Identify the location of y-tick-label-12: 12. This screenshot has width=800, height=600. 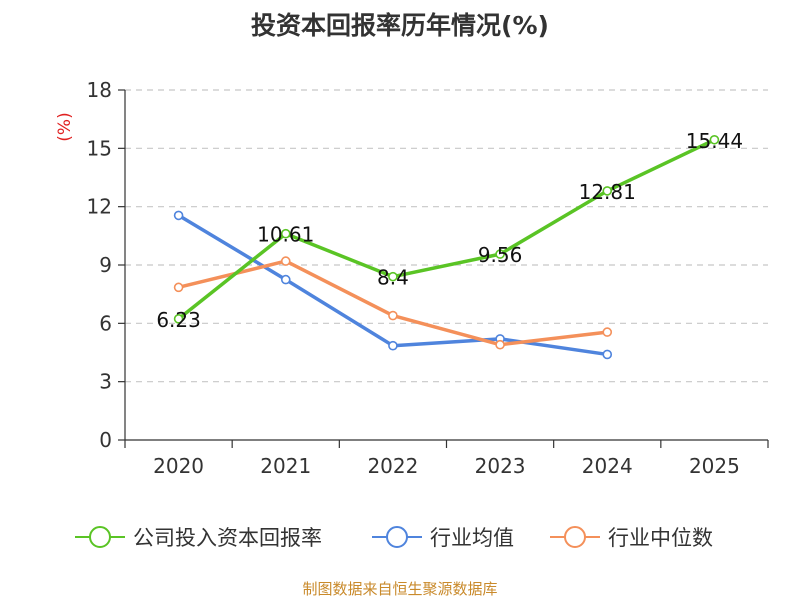
(99, 207).